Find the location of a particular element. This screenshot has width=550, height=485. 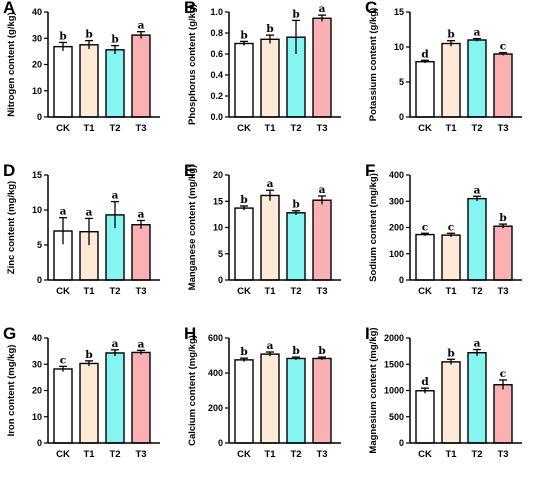

y-tick-label: 0.8 is located at coordinates (216, 33).